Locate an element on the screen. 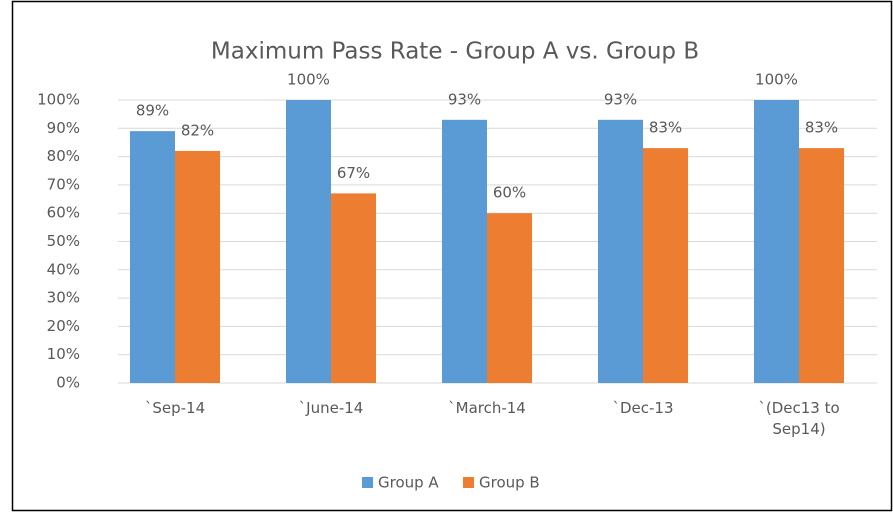 The image size is (893, 512). y-tick-label: 30% is located at coordinates (63, 298).